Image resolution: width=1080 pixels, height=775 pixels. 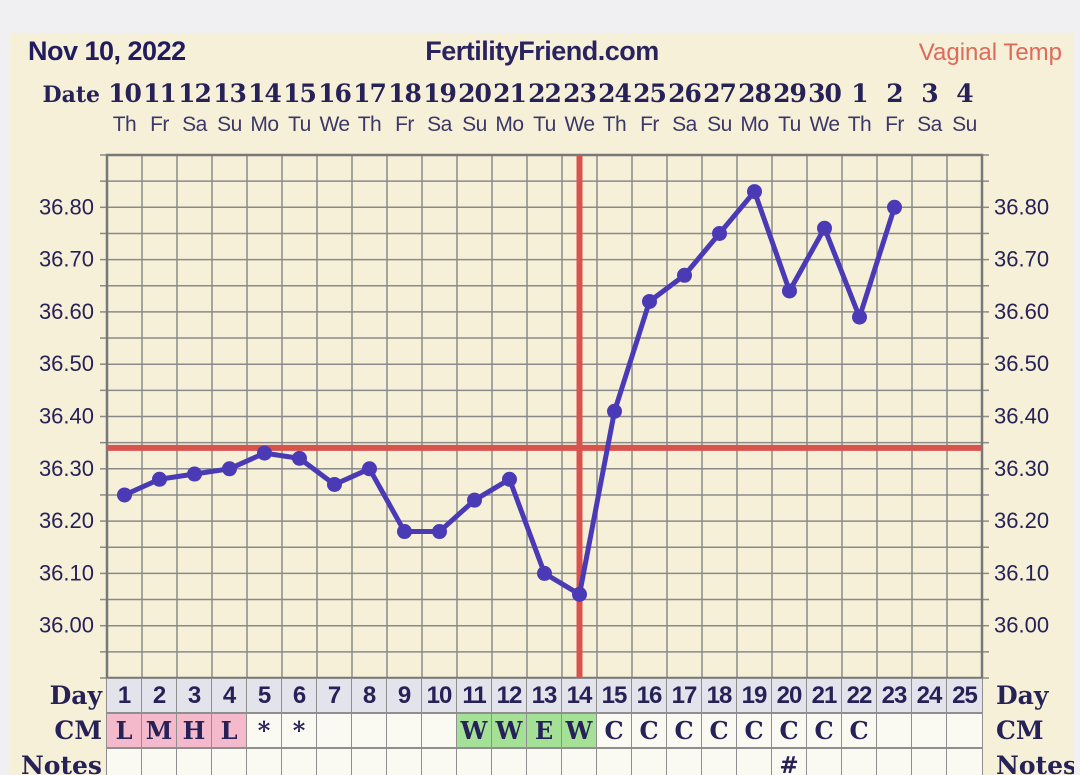 I want to click on cycle-day-cell: 17, so click(x=684, y=695).